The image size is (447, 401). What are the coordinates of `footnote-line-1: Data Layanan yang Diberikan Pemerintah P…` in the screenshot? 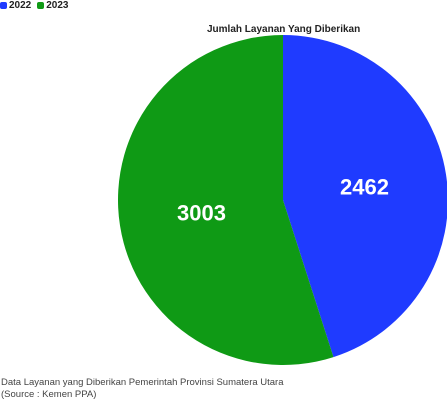 It's located at (142, 383).